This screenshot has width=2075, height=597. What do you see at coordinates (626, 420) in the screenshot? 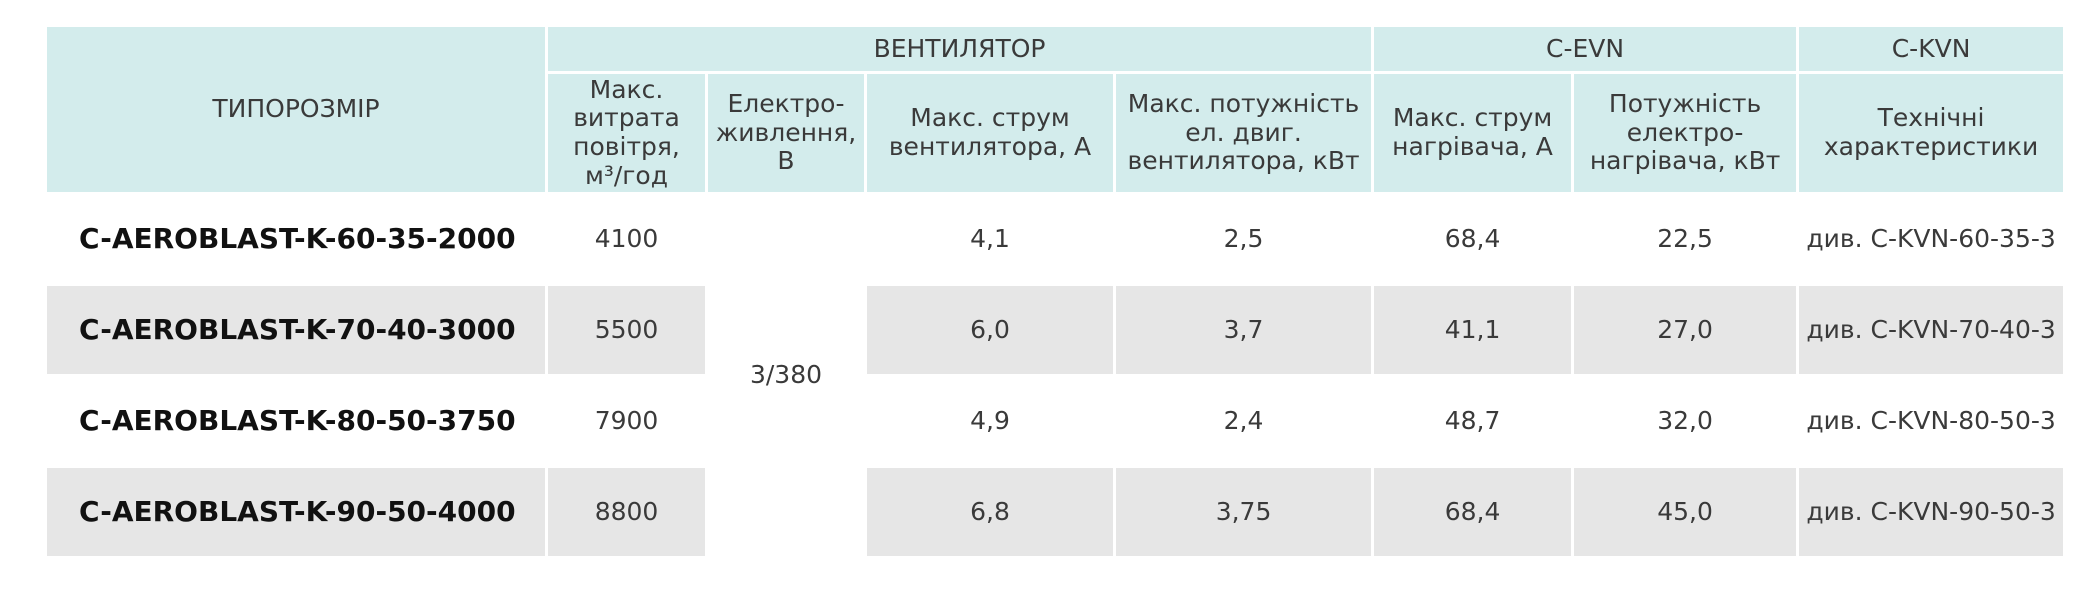
I see `cell-value: 7900` at bounding box center [626, 420].